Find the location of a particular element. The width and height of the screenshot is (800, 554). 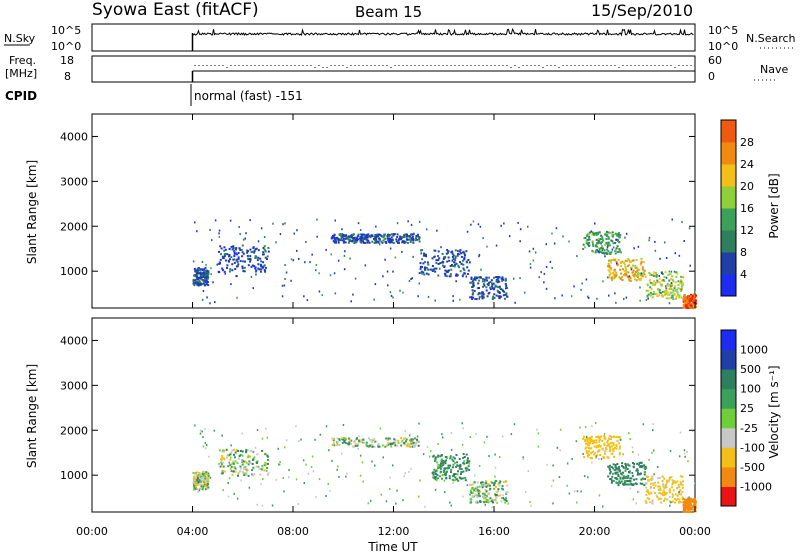

colorbar-segment is located at coordinates (728, 153).